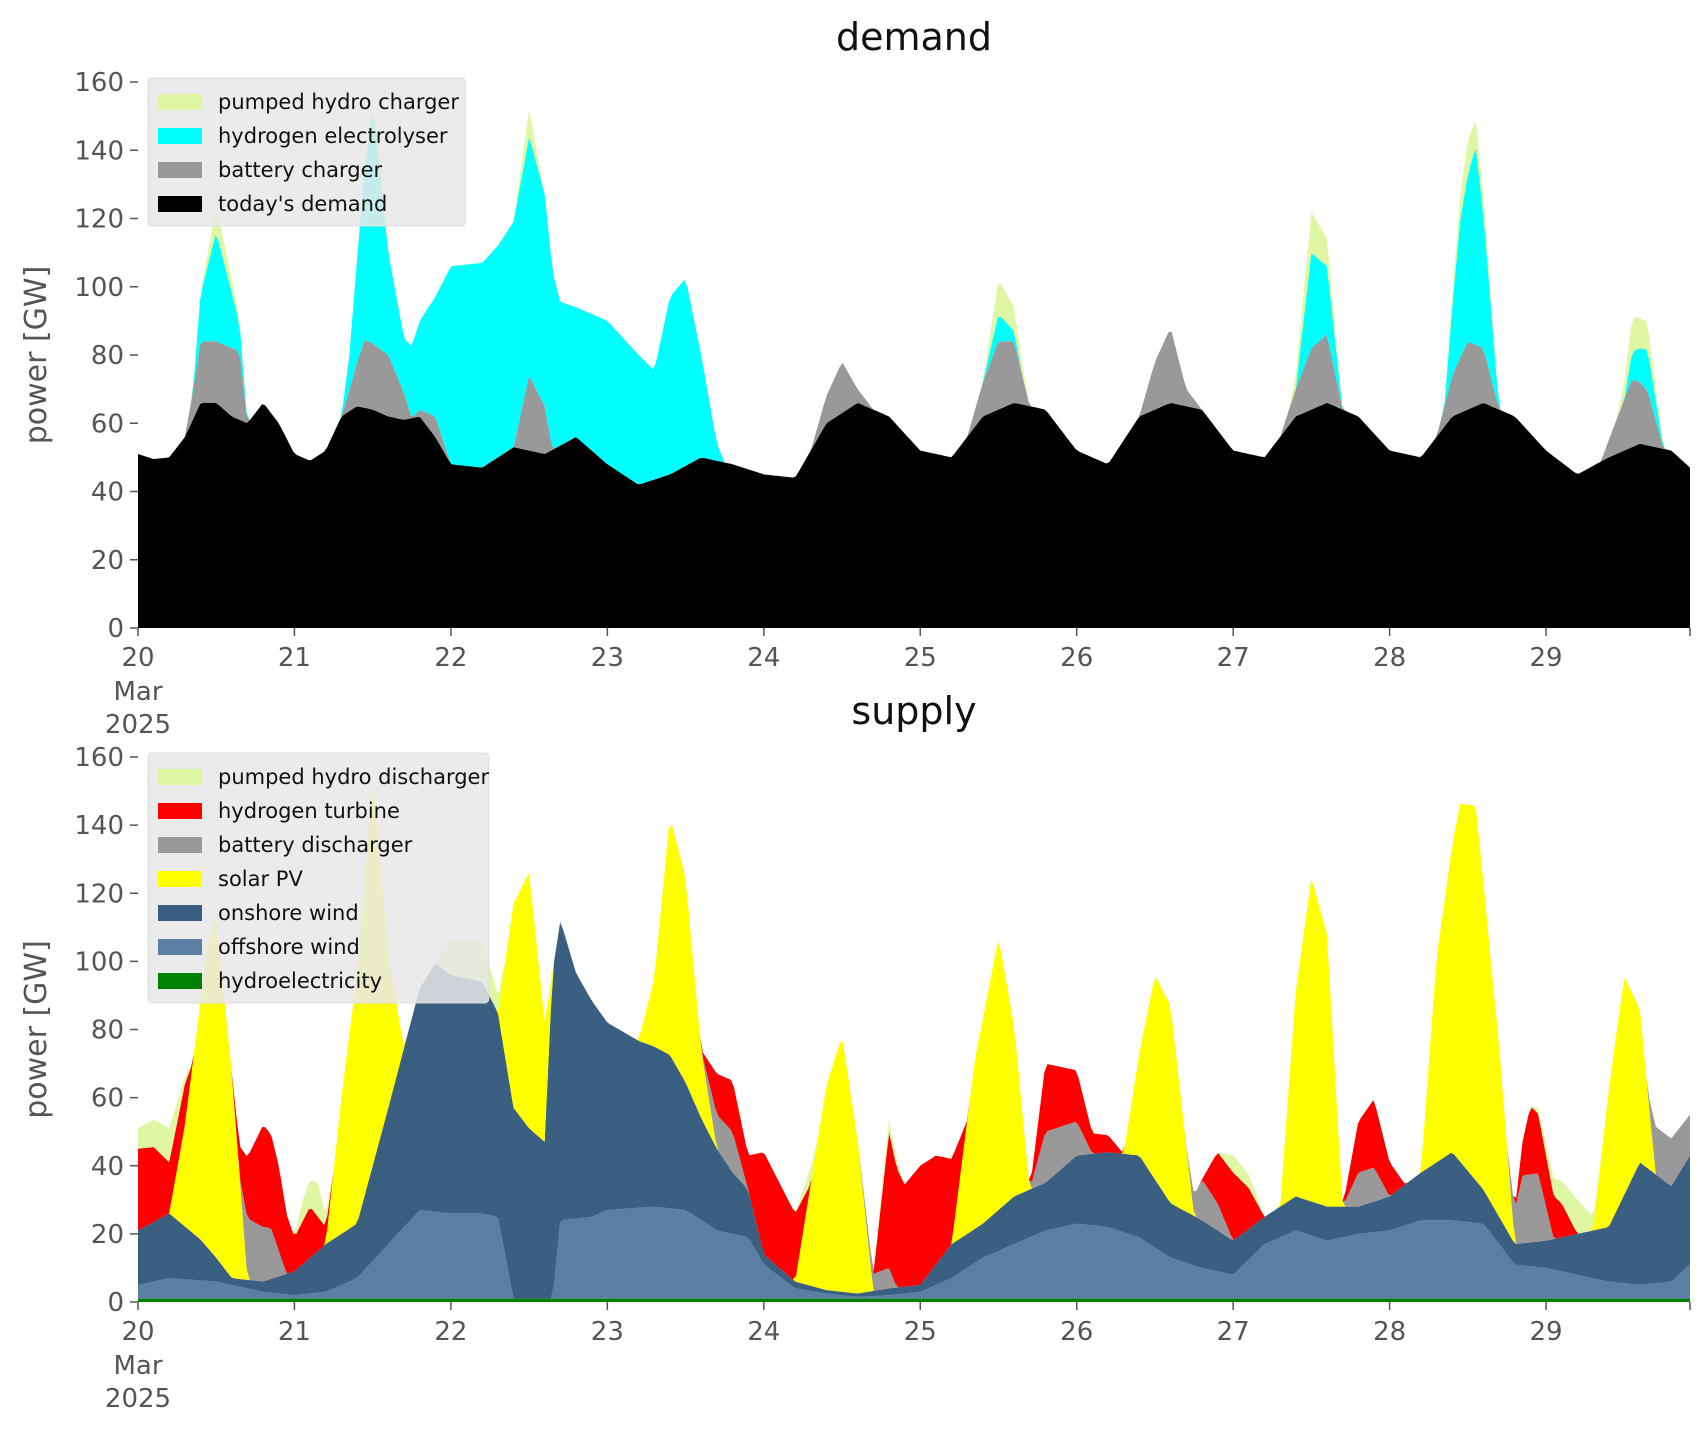 The image size is (1706, 1431). I want to click on legend-label-offshore-wind: offshore wind, so click(289, 947).